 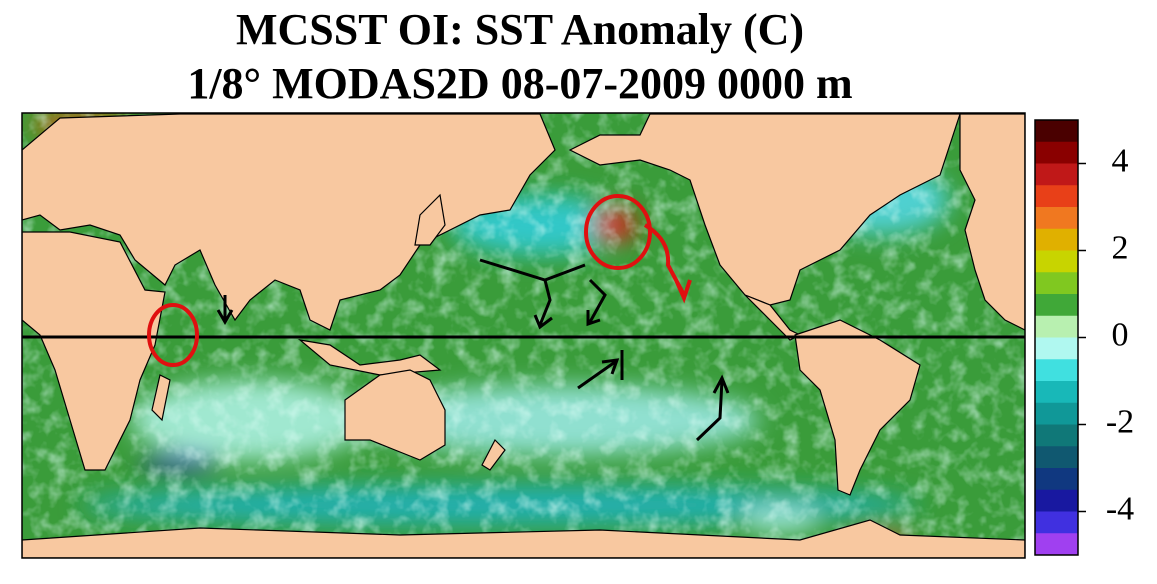 I want to click on north-america, so click(x=764, y=209).